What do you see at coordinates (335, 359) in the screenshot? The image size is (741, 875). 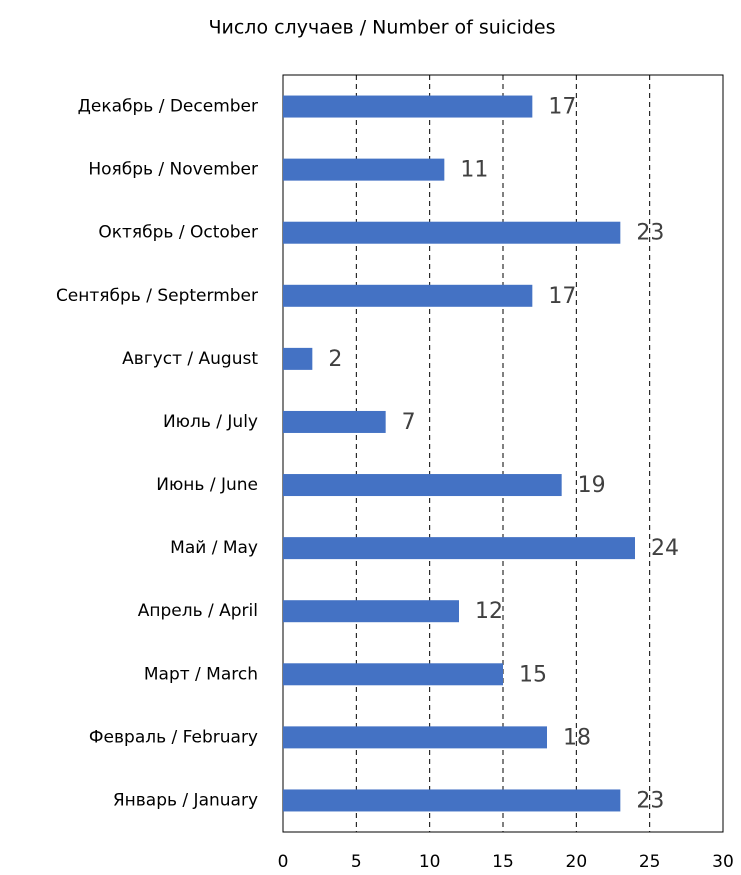 I see `value-label: 2` at bounding box center [335, 359].